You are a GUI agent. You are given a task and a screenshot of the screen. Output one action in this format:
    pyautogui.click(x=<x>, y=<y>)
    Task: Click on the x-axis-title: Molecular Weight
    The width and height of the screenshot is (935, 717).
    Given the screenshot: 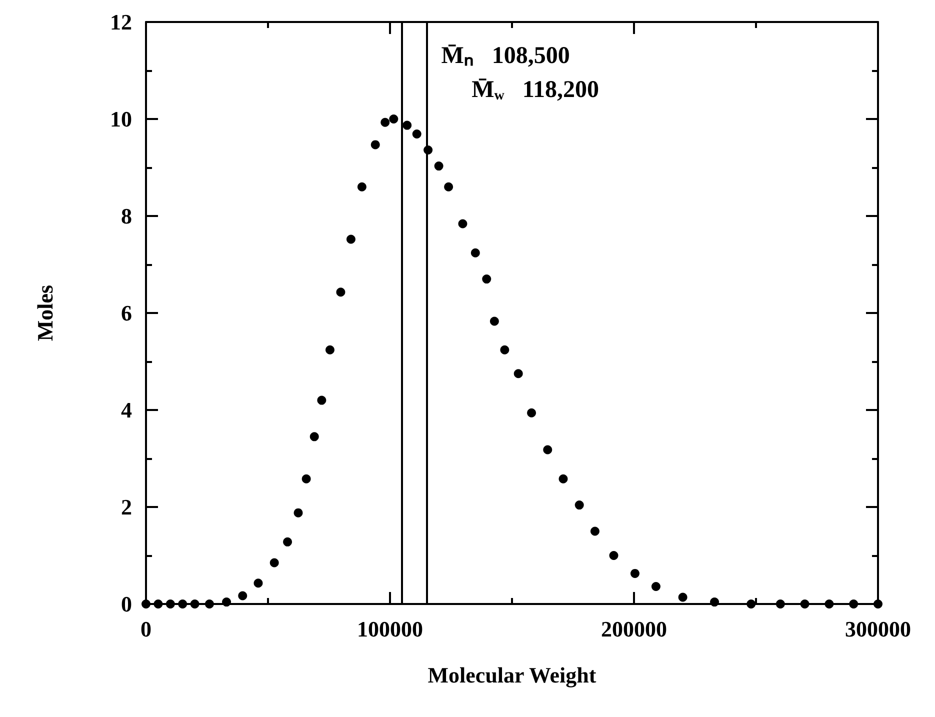 What is the action you would take?
    pyautogui.click(x=512, y=675)
    